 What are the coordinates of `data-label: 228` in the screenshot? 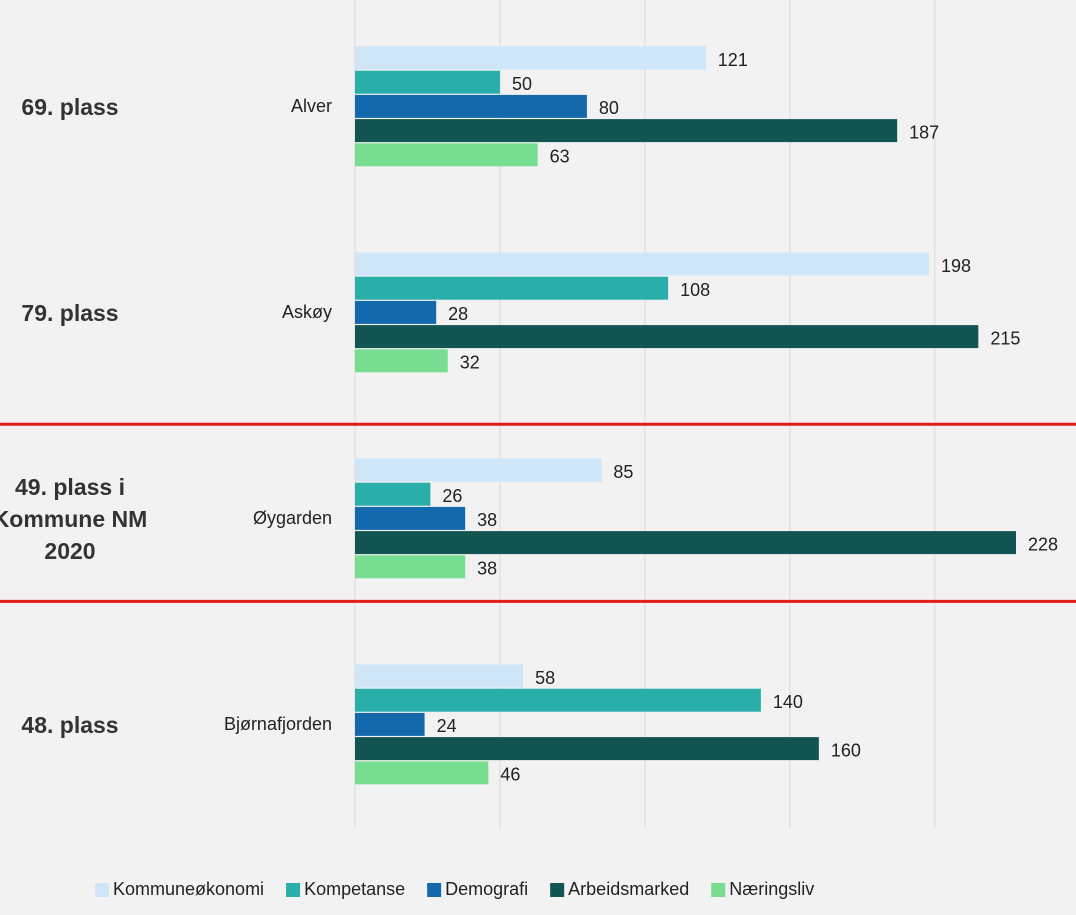 It's located at (1043, 544).